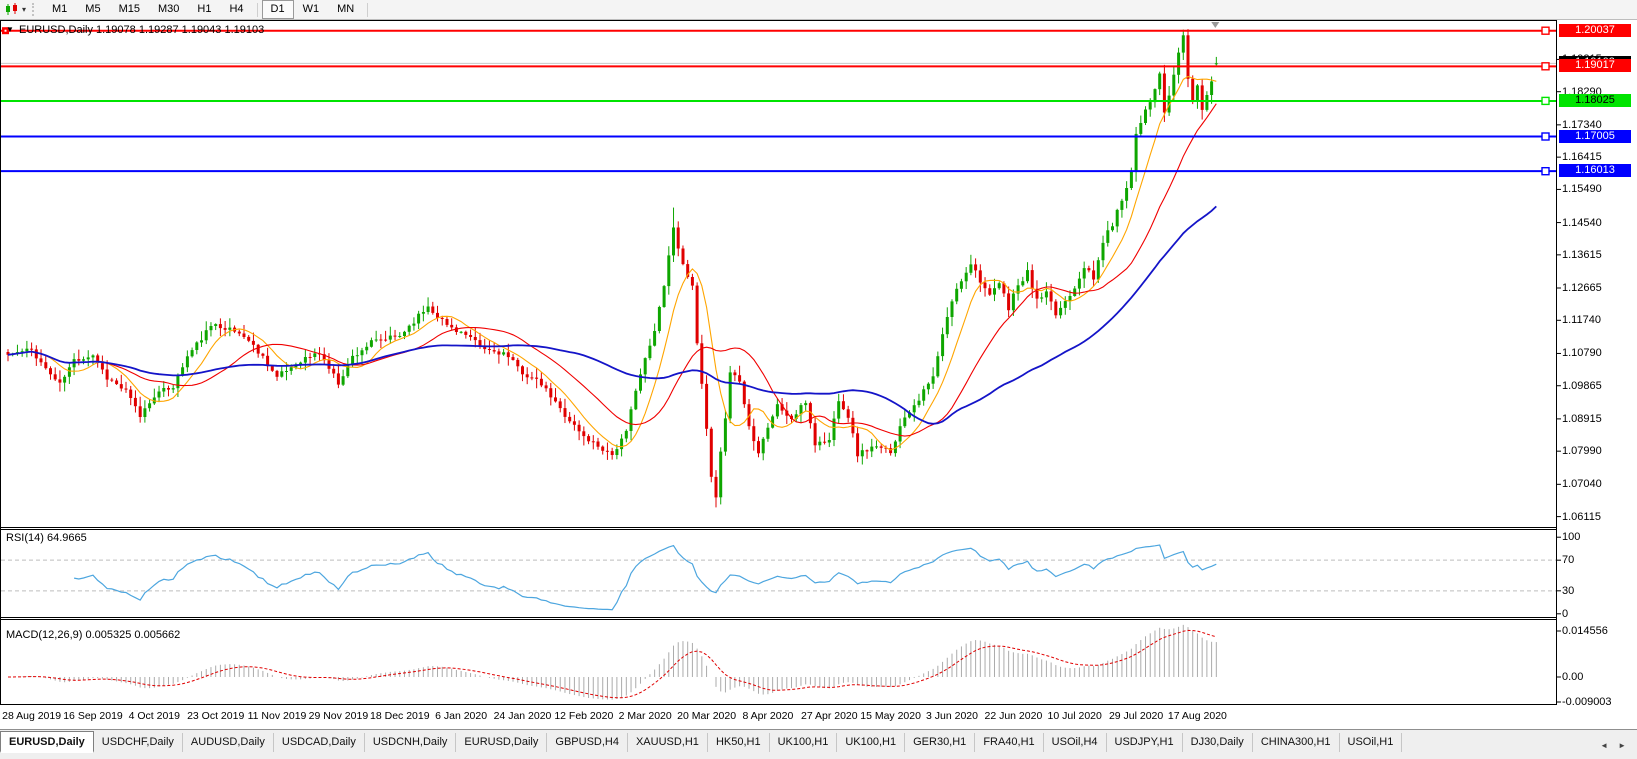 The image size is (1637, 759). Describe the element at coordinates (768, 716) in the screenshot. I see `date-label: 8 Apr 2020` at that location.